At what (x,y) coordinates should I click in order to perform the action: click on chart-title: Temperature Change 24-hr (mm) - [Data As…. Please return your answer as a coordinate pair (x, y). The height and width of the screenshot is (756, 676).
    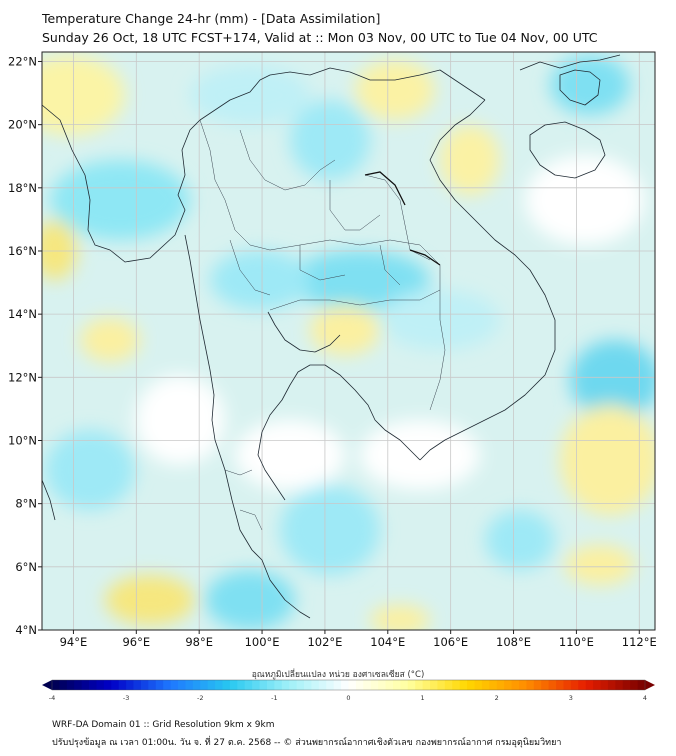
    Looking at the image, I should click on (211, 18).